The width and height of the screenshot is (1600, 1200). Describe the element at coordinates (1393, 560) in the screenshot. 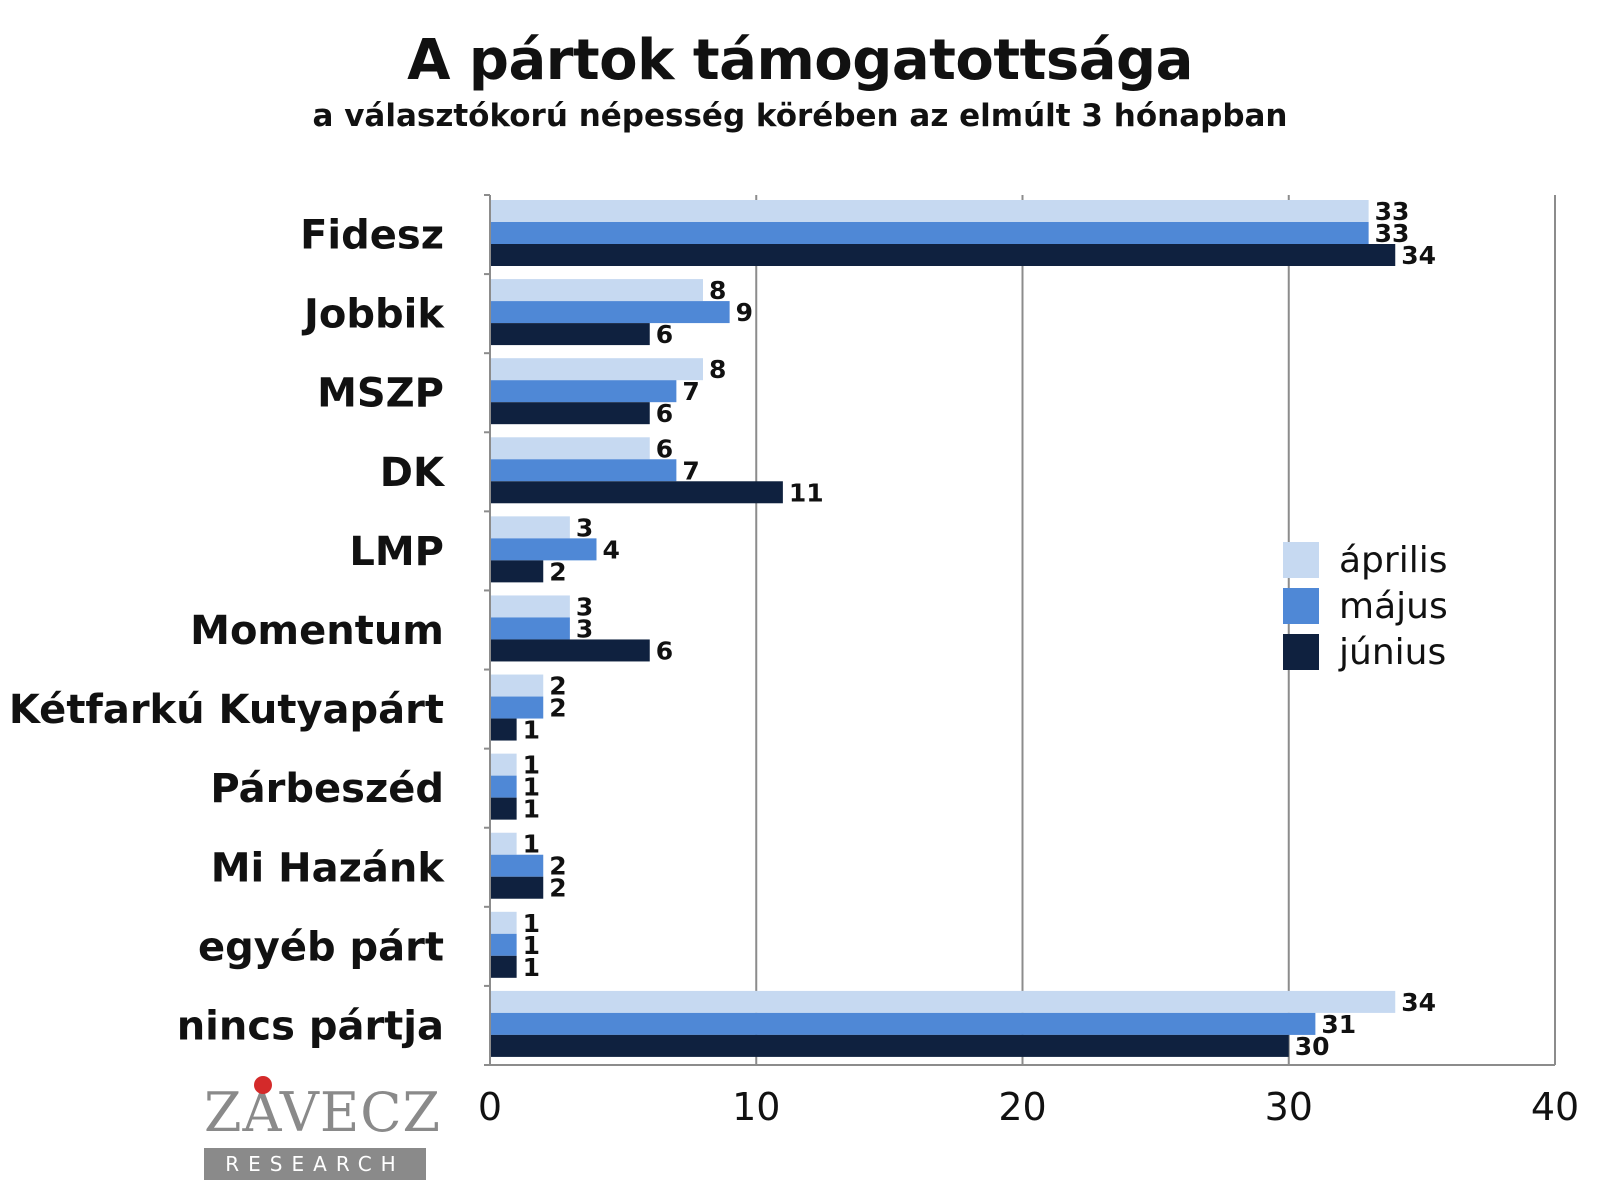

I see `legend-label: április` at that location.